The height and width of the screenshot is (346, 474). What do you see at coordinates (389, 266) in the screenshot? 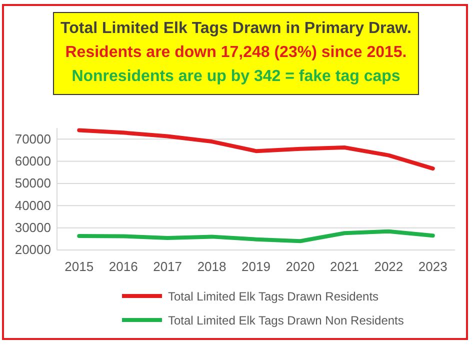
I see `x-tick-label: 2022` at bounding box center [389, 266].